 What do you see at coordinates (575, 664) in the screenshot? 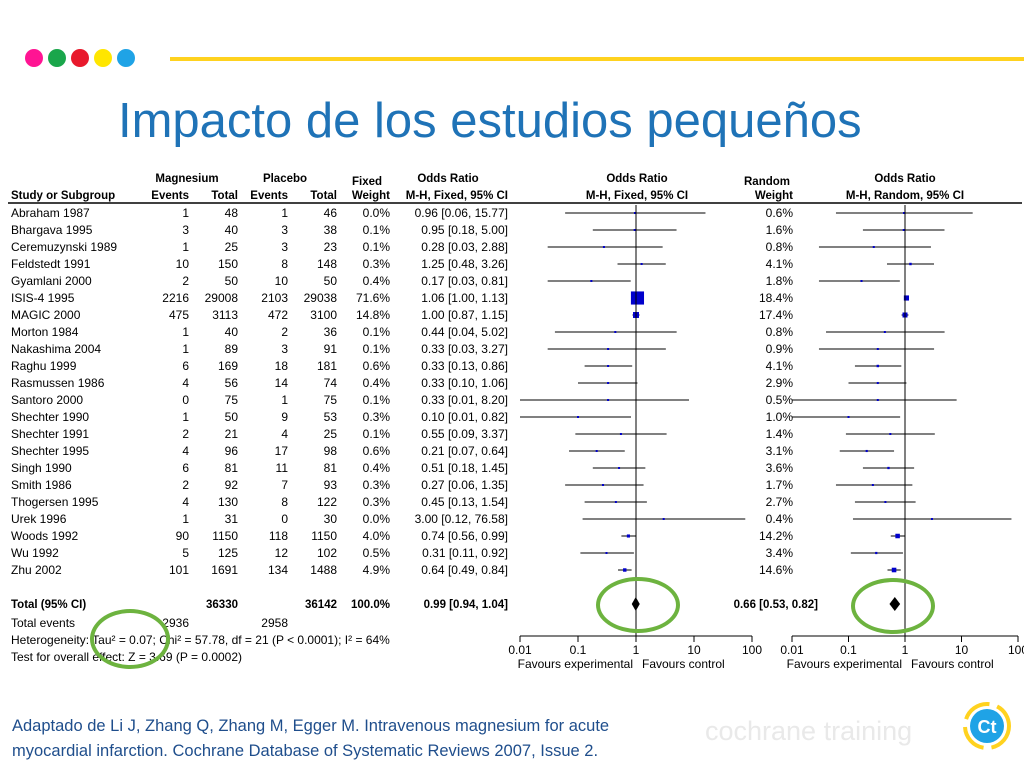
I see `favours-experimental-fixed: Favours experimental` at bounding box center [575, 664].